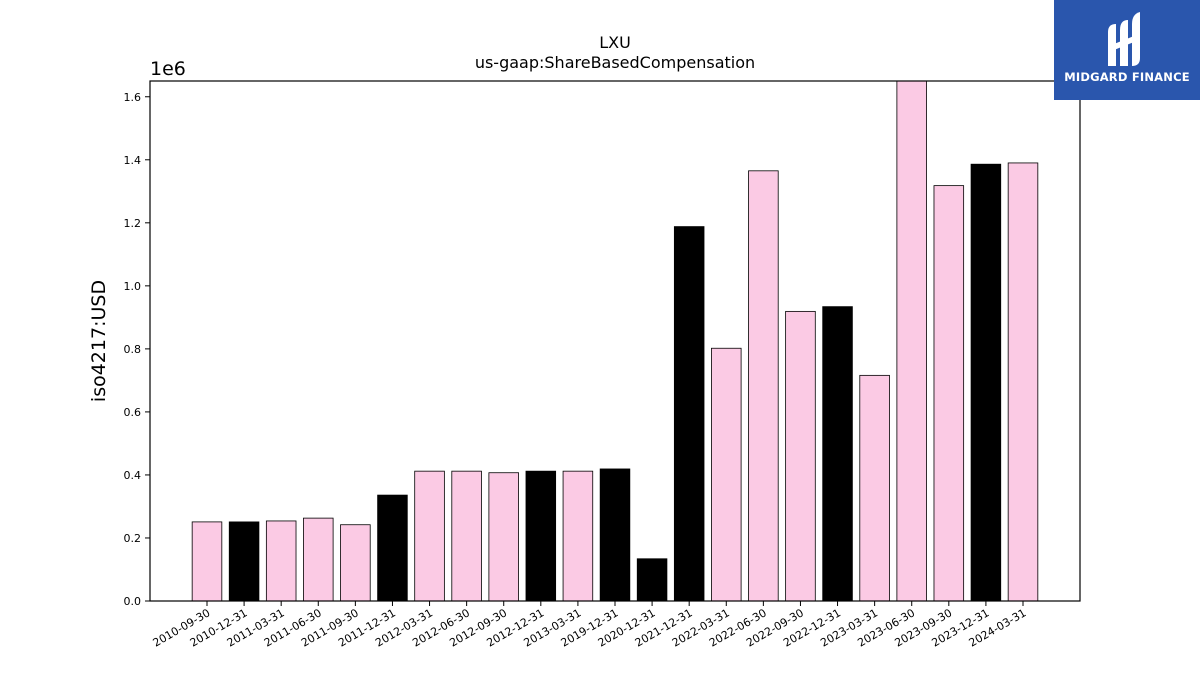 The height and width of the screenshot is (675, 1200). What do you see at coordinates (133, 412) in the screenshot?
I see `y-tick-label: 0.6` at bounding box center [133, 412].